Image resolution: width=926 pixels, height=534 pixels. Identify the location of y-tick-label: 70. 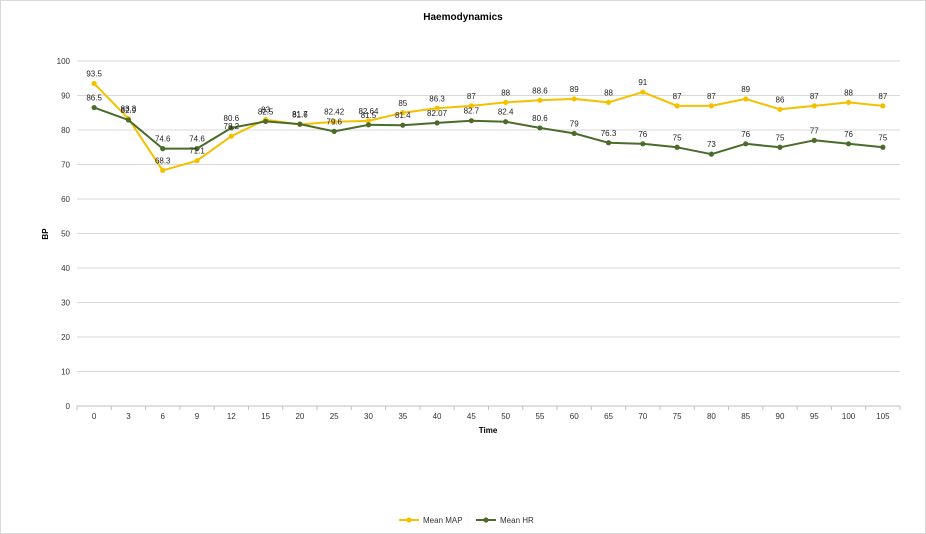
(65, 165).